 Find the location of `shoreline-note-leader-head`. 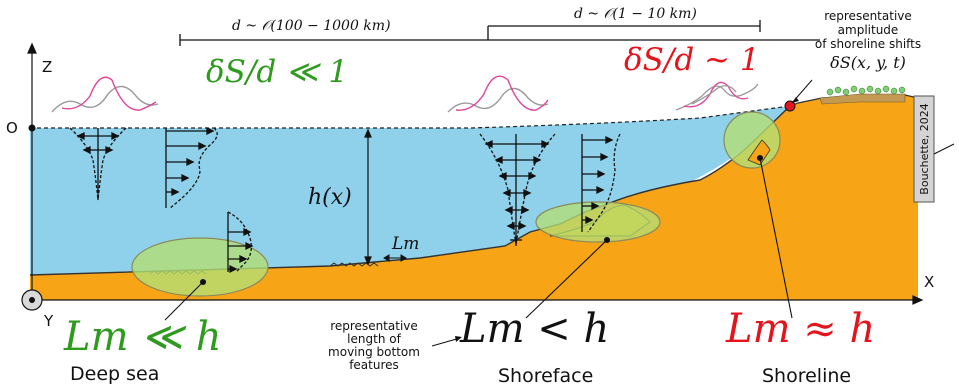

shoreline-note-leader-head is located at coordinates (795, 100).